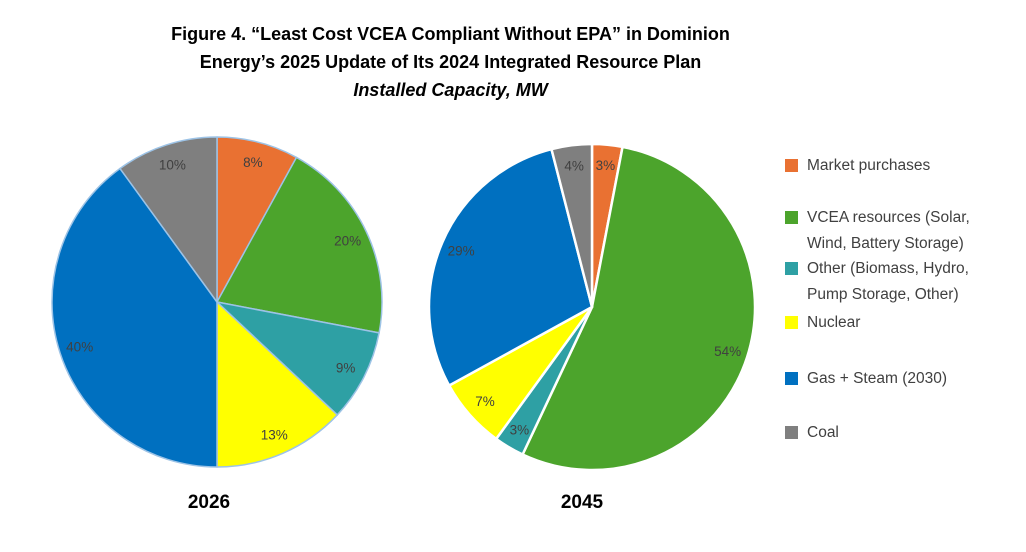  Describe the element at coordinates (791, 268) in the screenshot. I see `legend-swatch-other` at that location.